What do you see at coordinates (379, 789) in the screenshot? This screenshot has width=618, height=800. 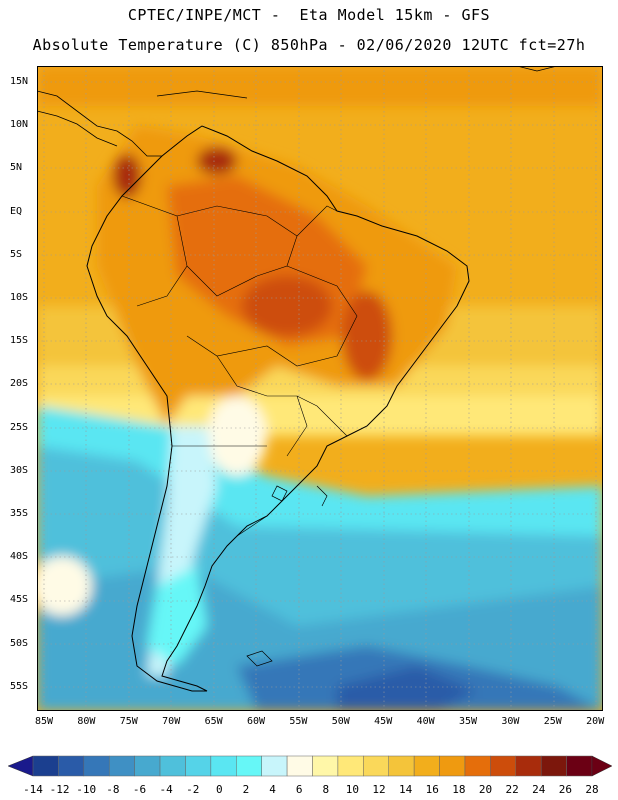 I see `colorbar-label: 12` at bounding box center [379, 789].